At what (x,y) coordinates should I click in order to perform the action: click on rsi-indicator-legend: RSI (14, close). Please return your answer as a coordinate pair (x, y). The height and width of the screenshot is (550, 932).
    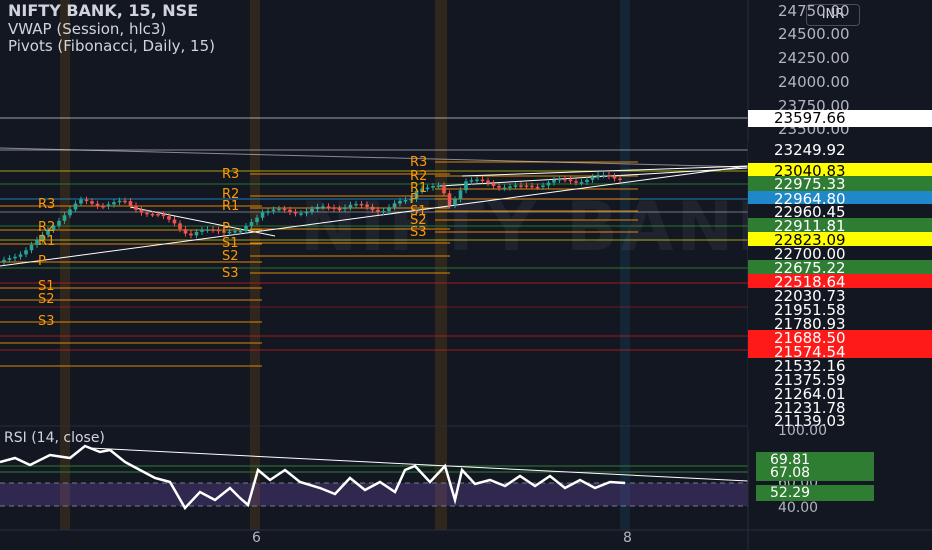
    Looking at the image, I should click on (54, 438).